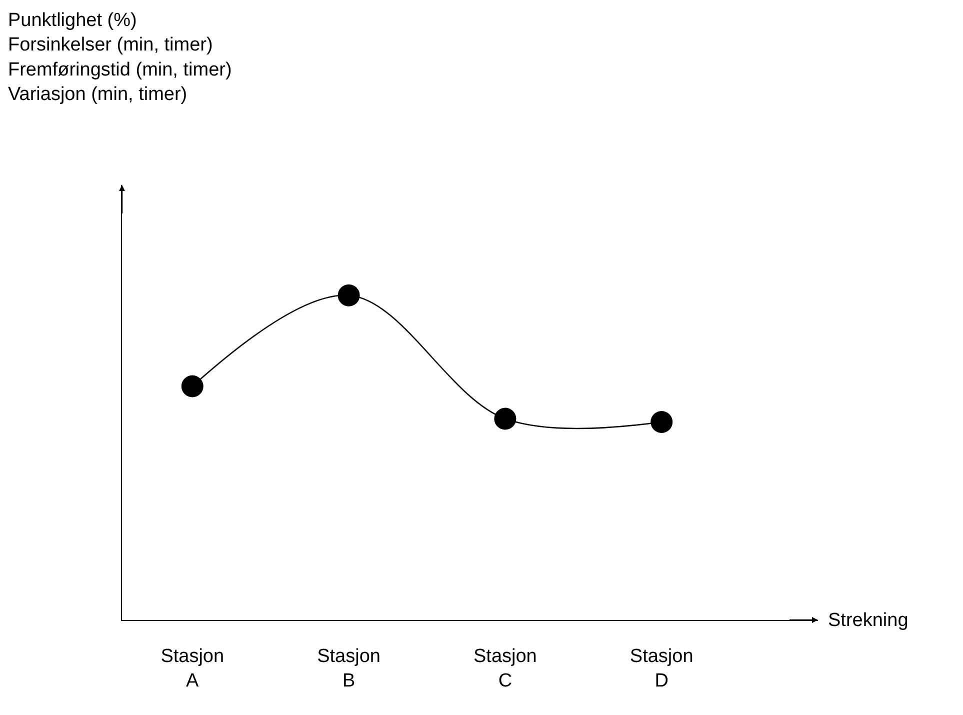 The width and height of the screenshot is (963, 715). Describe the element at coordinates (120, 58) in the screenshot. I see `text: Punktlighet (%) Forsinkelser (min, timer) Fremføringstid (min, timer) Variasjon (min, timer)` at that location.